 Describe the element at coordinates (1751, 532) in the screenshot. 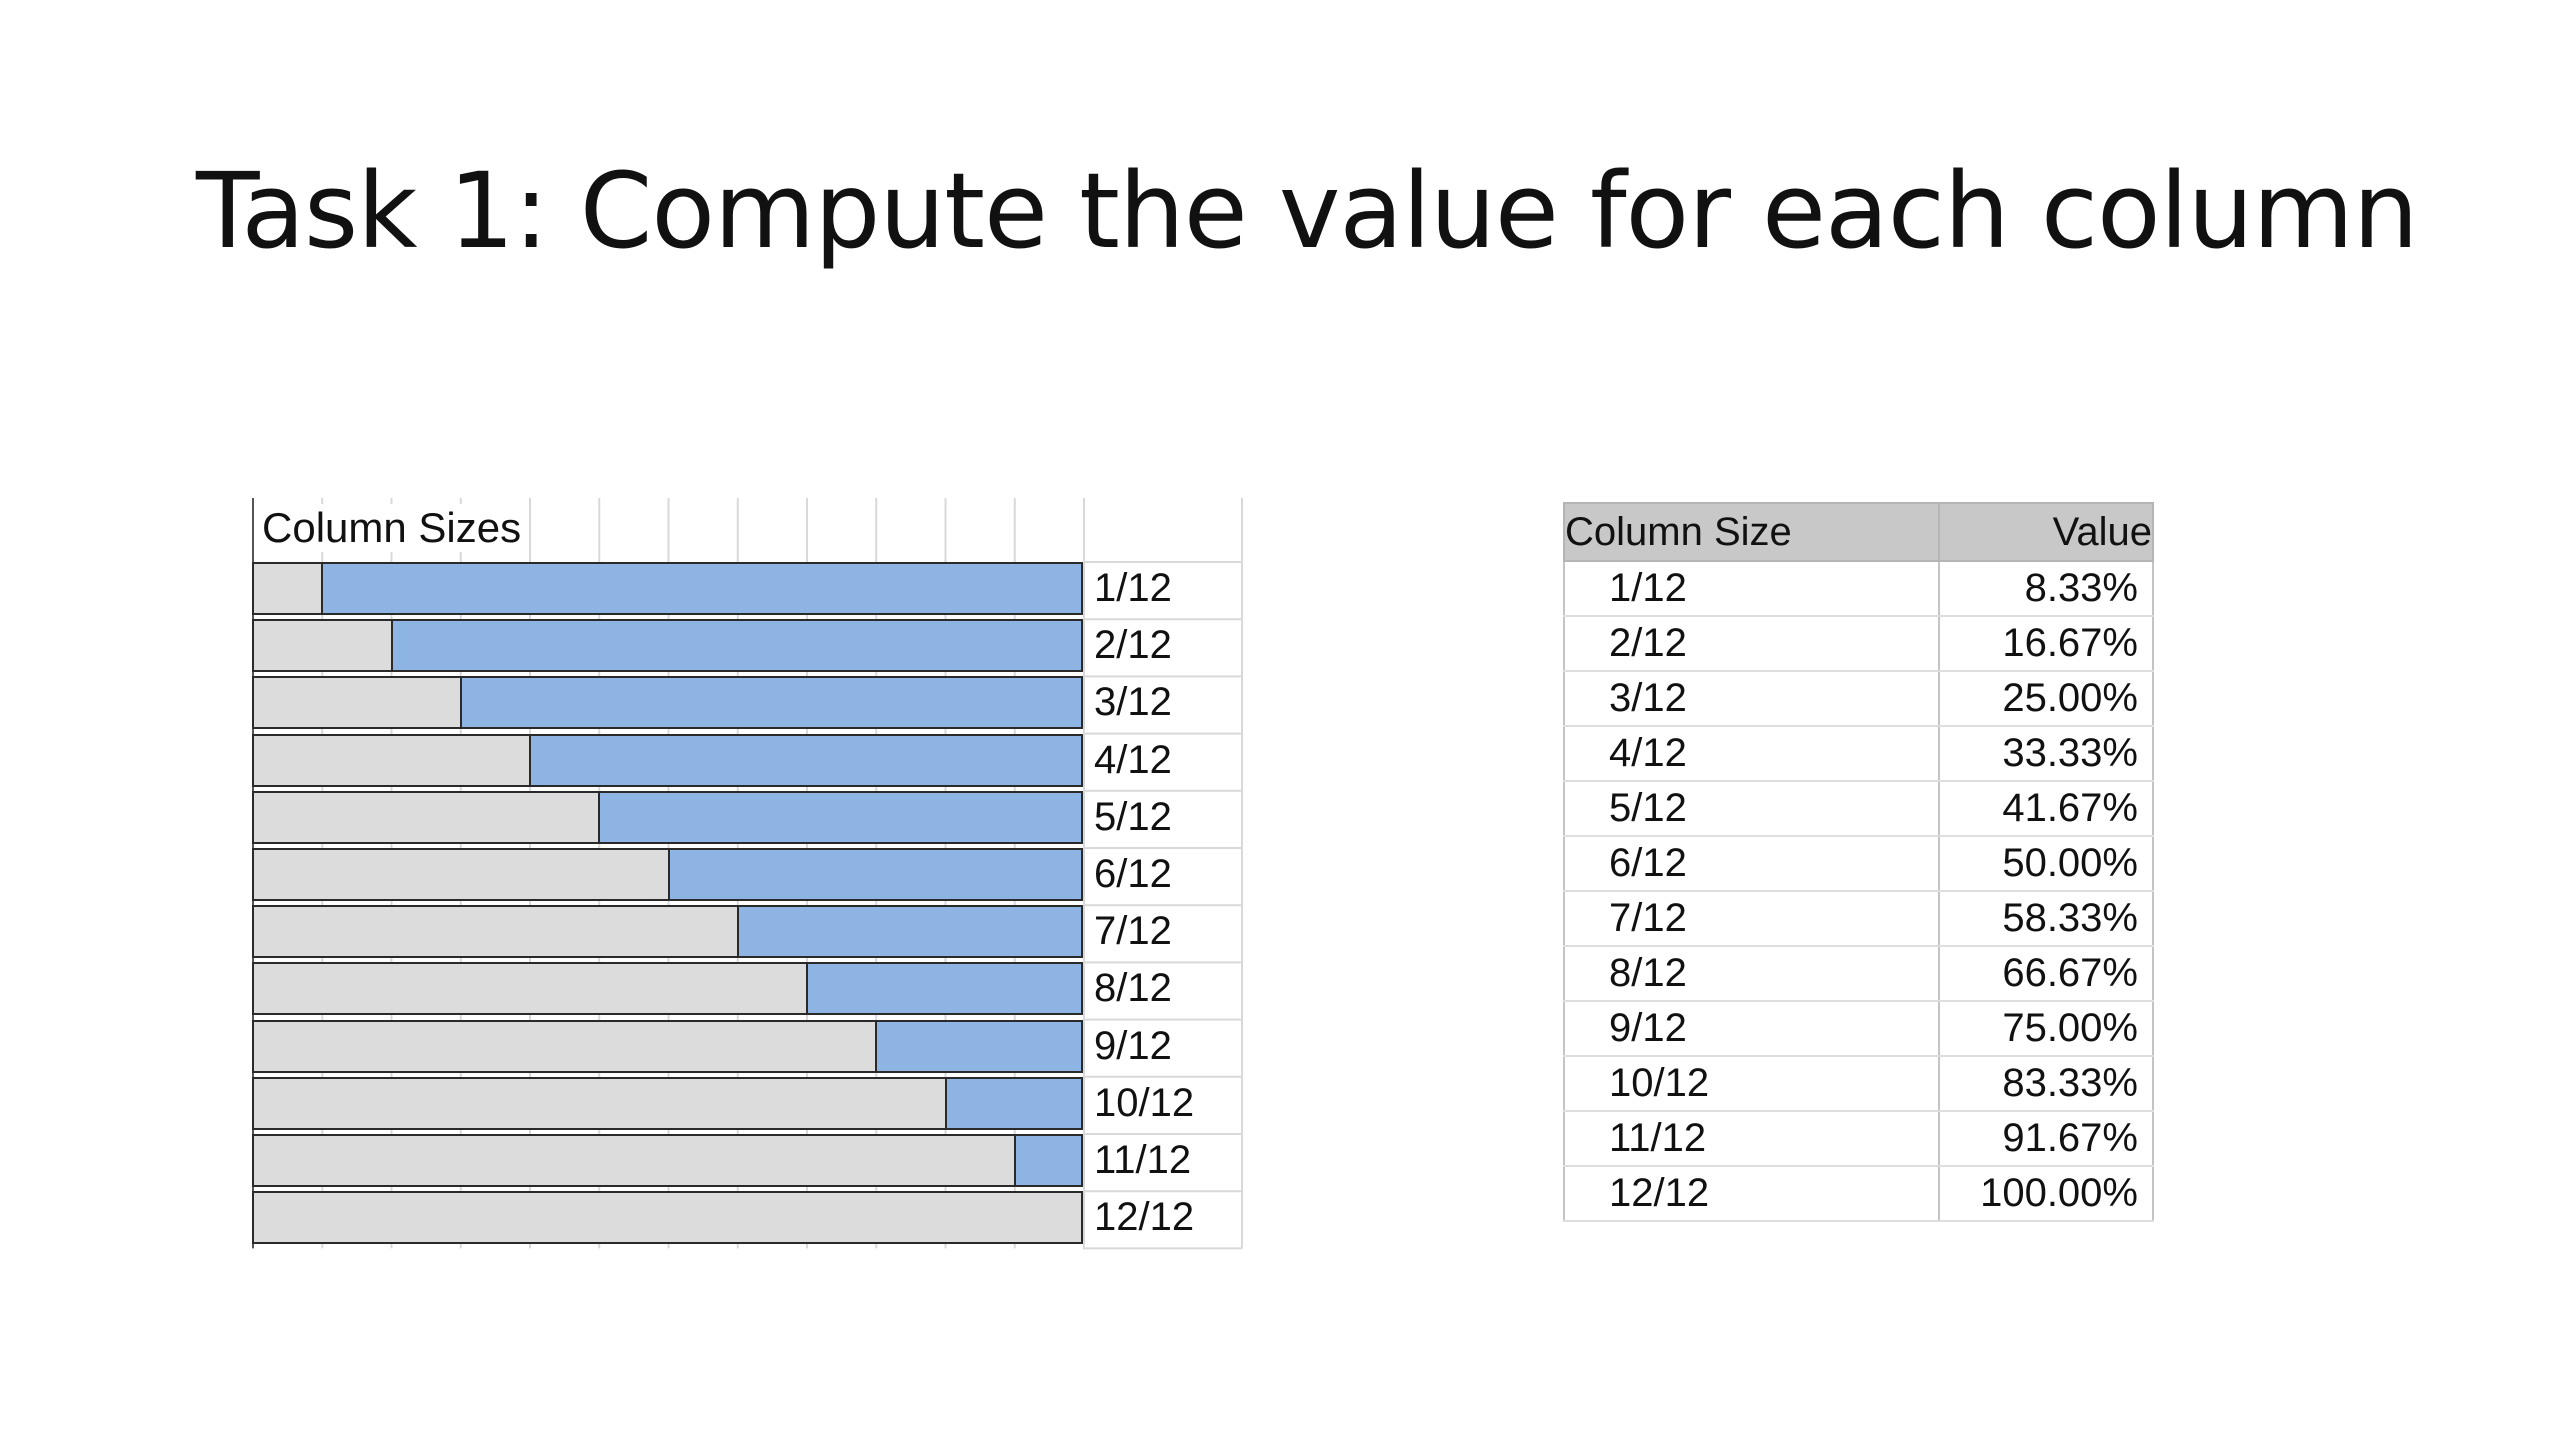

I see `header-column-size: Column Size` at that location.